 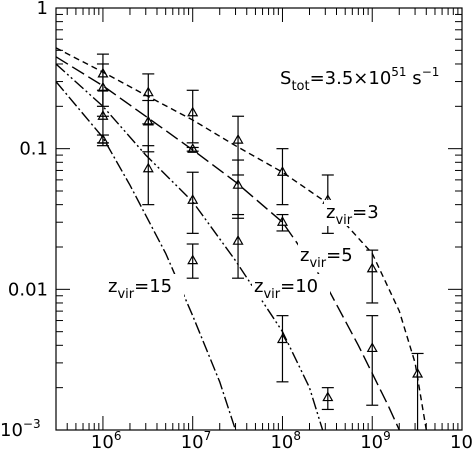 I want to click on x-tick-label-exponent: 9, so click(x=387, y=436).